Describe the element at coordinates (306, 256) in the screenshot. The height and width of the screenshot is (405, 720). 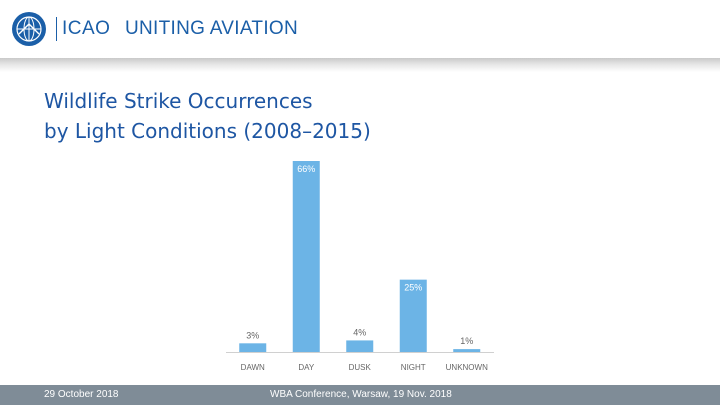
I see `bar-day` at that location.